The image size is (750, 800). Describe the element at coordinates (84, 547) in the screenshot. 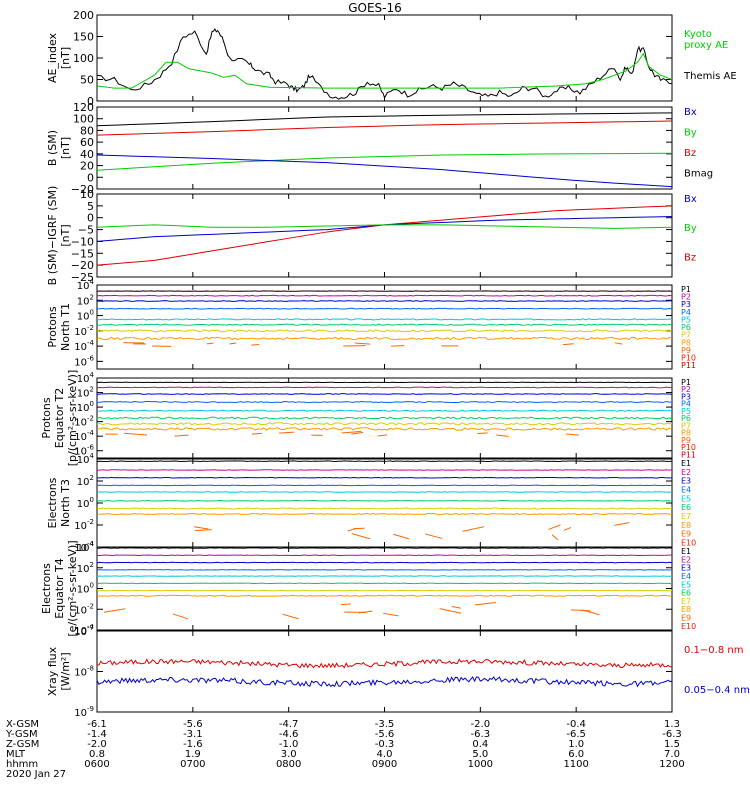

I see `y-tick-label: 10⁻⁴` at that location.